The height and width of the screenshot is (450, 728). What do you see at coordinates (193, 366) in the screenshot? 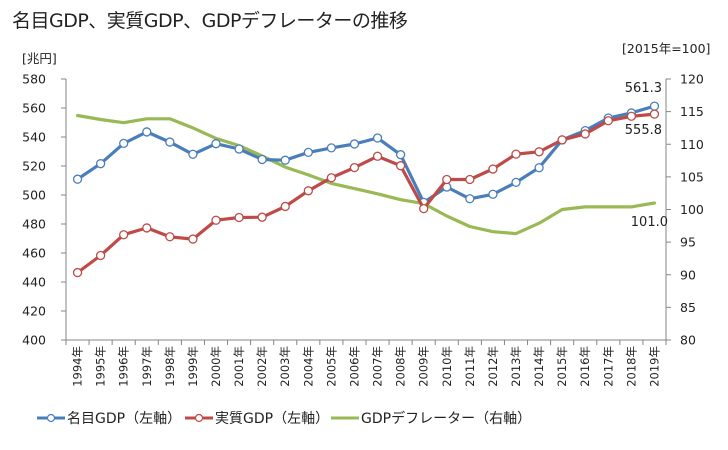
I see `x-axis-tick-label: 1999年` at bounding box center [193, 366].